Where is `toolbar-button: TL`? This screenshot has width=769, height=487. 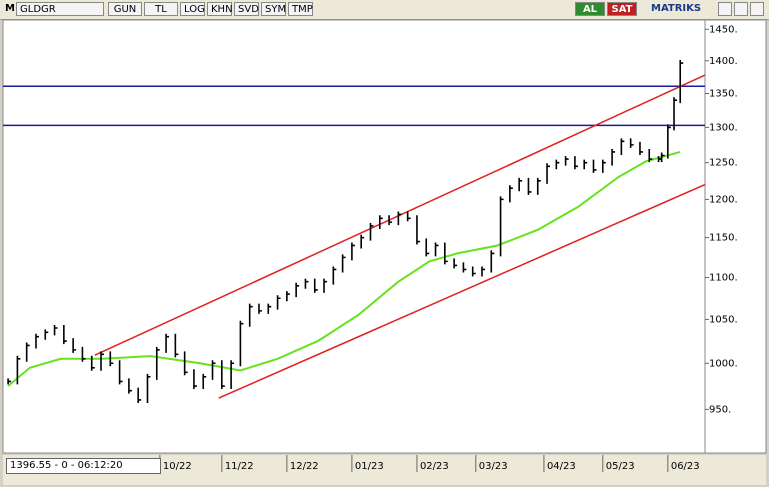
toolbar-button: TL is located at coordinates (161, 9).